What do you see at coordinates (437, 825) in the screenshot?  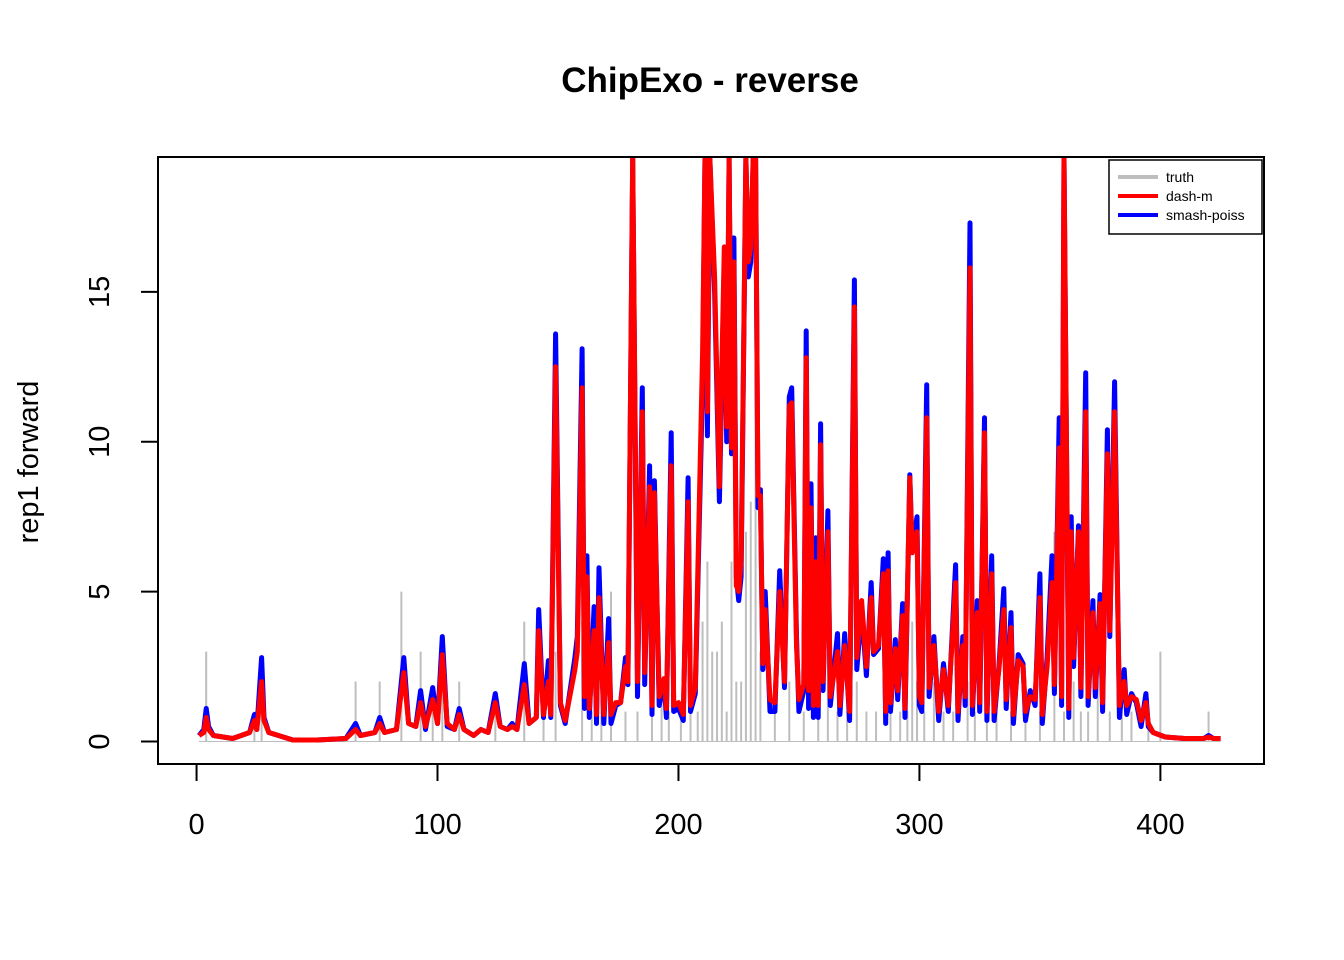 I see `x-tick-label: 100` at bounding box center [437, 825].